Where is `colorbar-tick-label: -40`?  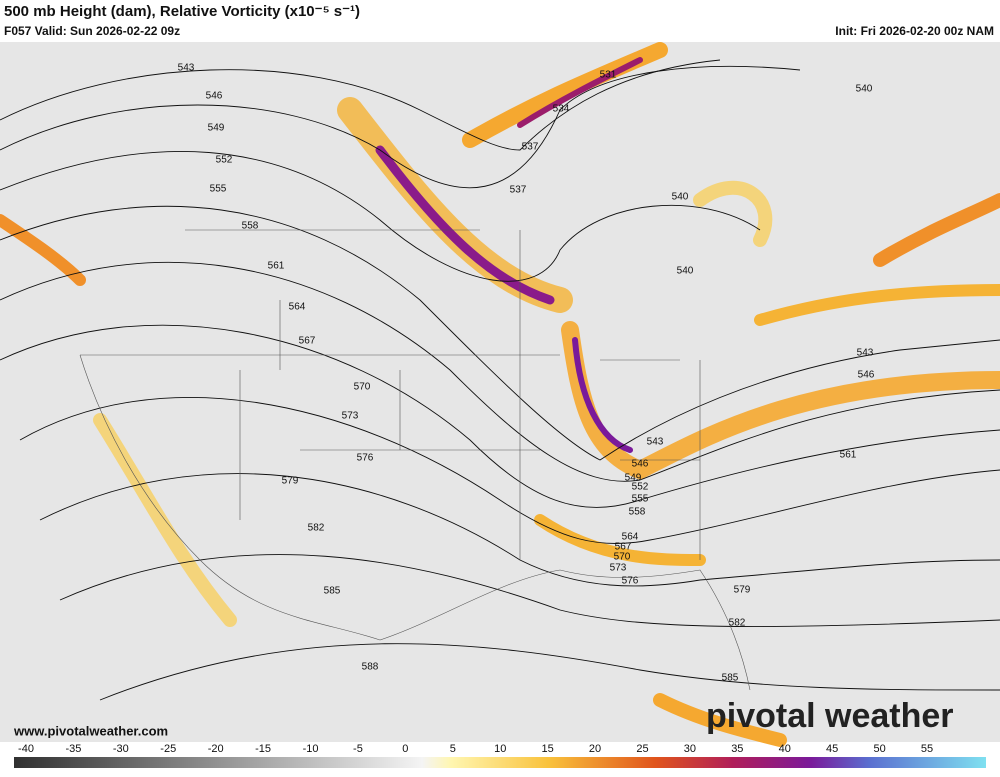 colorbar-tick-label: -40 is located at coordinates (26, 749).